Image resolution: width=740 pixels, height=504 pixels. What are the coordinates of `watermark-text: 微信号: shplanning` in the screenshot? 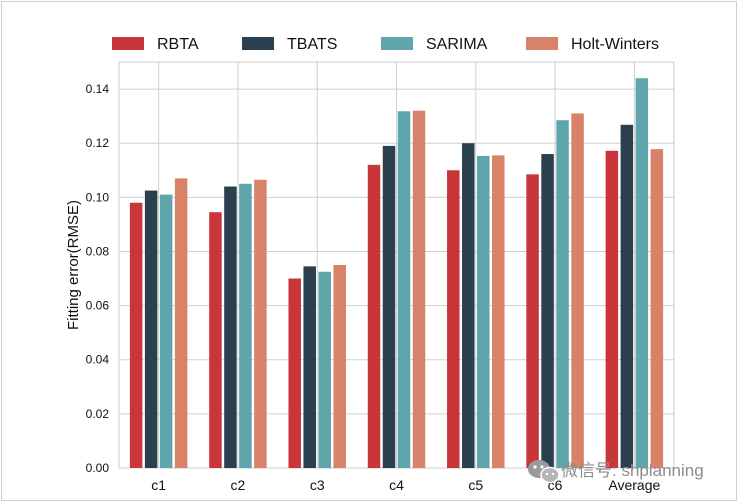 It's located at (632, 470).